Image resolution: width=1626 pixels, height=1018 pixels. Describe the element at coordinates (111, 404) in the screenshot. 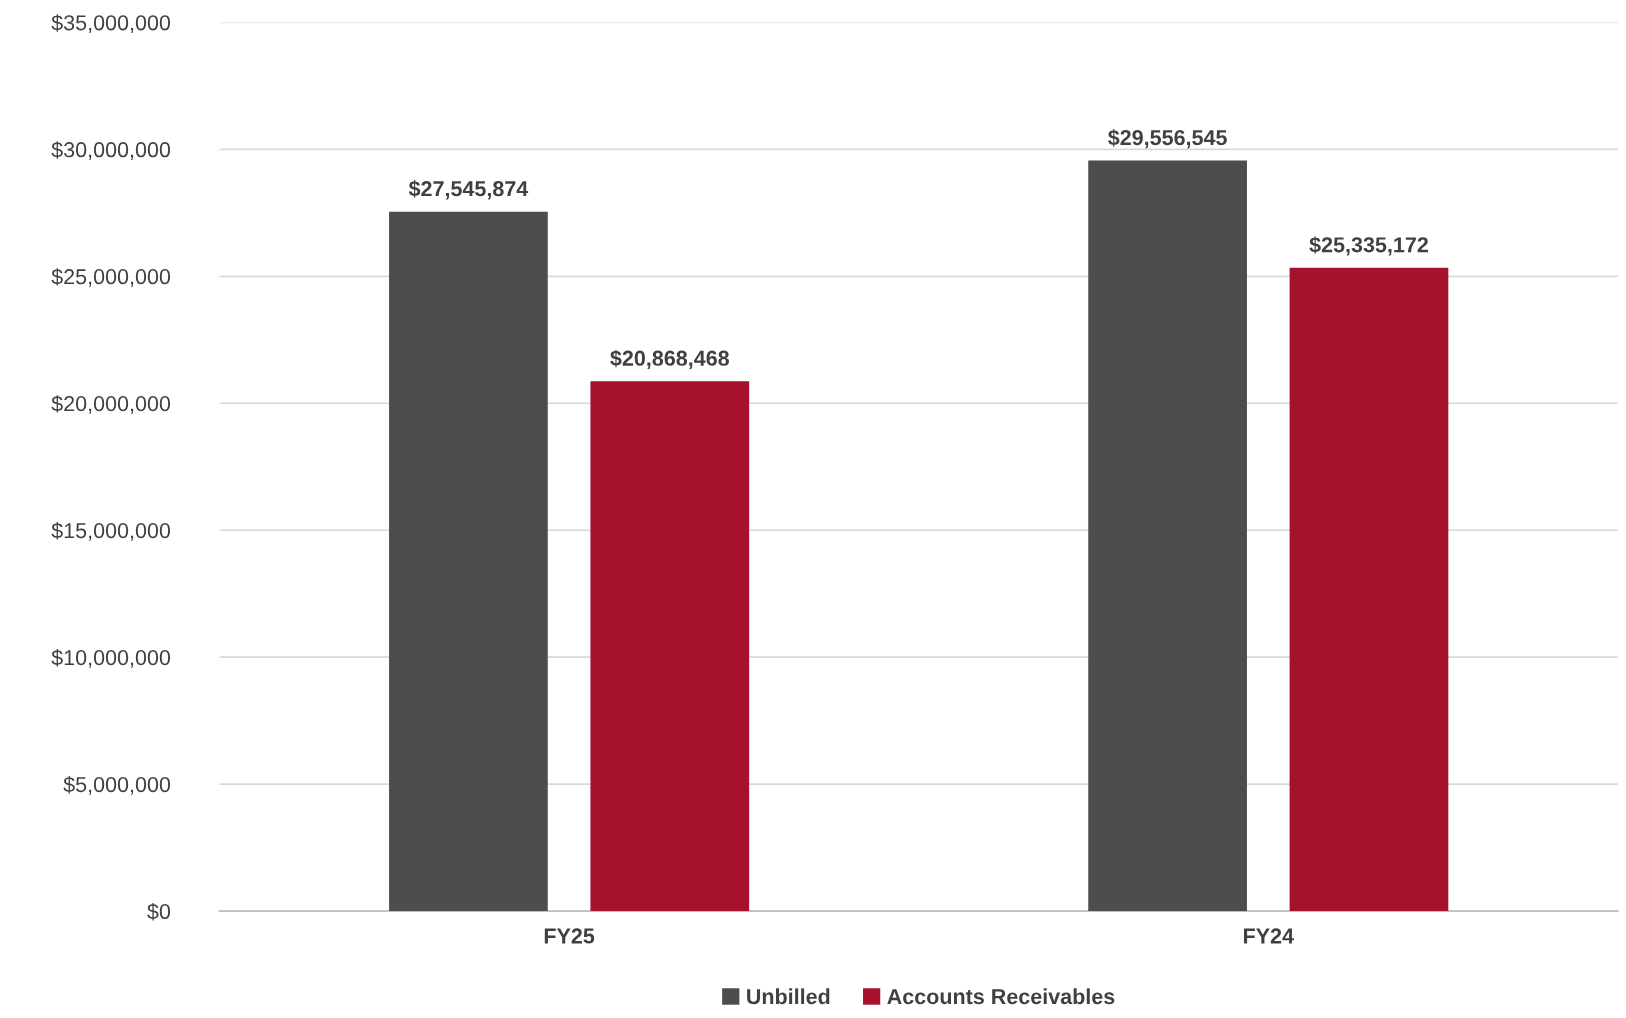

I see `y-tick-label: $20,000,000` at that location.